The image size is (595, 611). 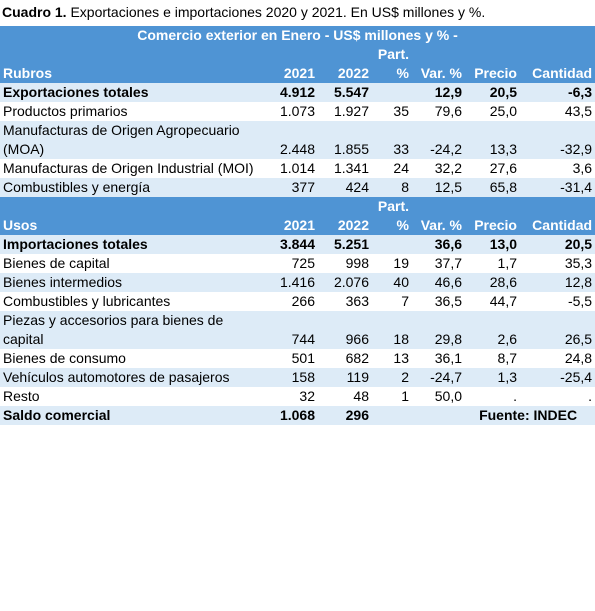 I want to click on cell: 998, so click(x=357, y=263).